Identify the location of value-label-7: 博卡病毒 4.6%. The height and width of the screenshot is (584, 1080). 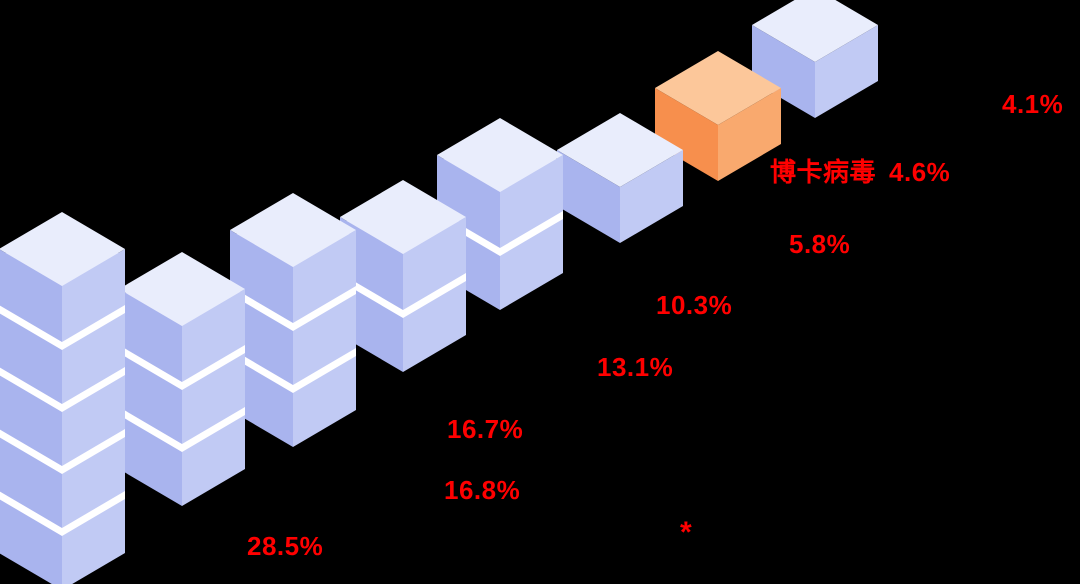
(860, 172).